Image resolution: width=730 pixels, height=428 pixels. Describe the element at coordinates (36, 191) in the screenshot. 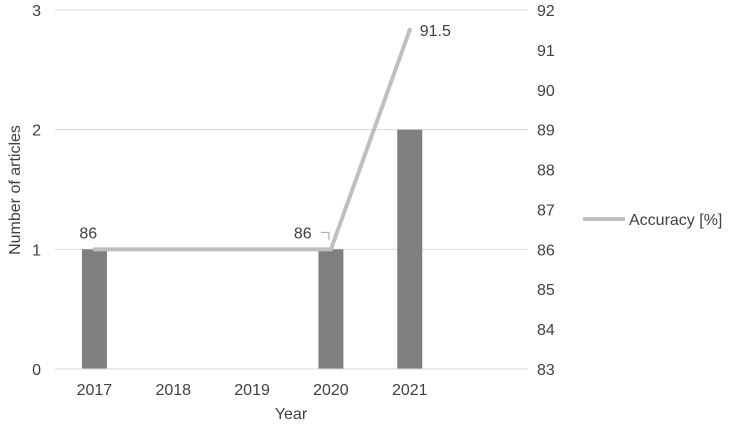

I see `left-axis-ticks: 0 1 2 3` at that location.